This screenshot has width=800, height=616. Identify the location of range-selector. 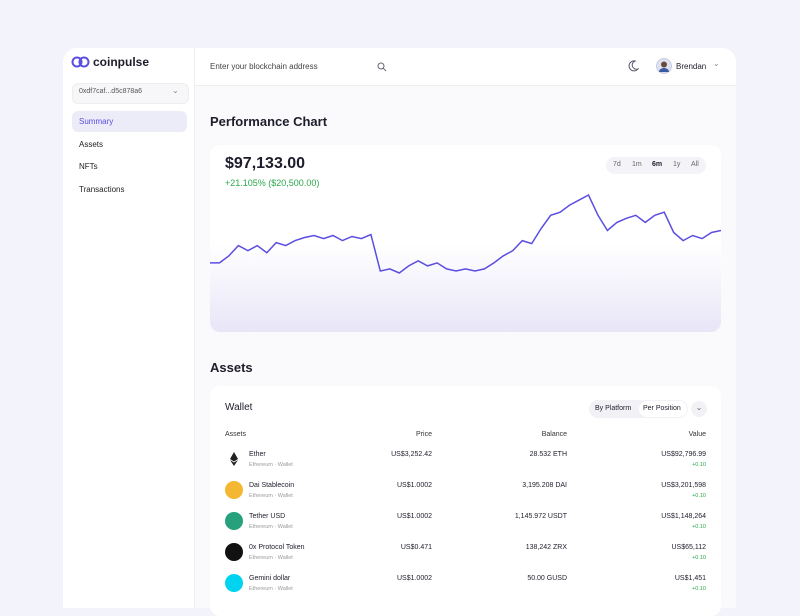
(656, 165).